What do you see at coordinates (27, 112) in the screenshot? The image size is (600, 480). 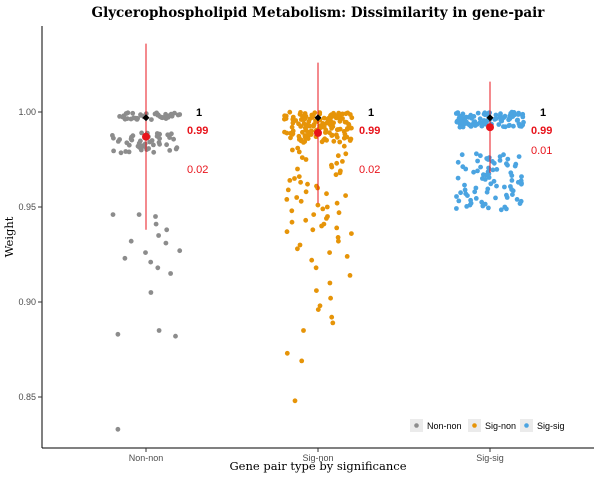 I see `y-tick-label: 1.00` at bounding box center [27, 112].